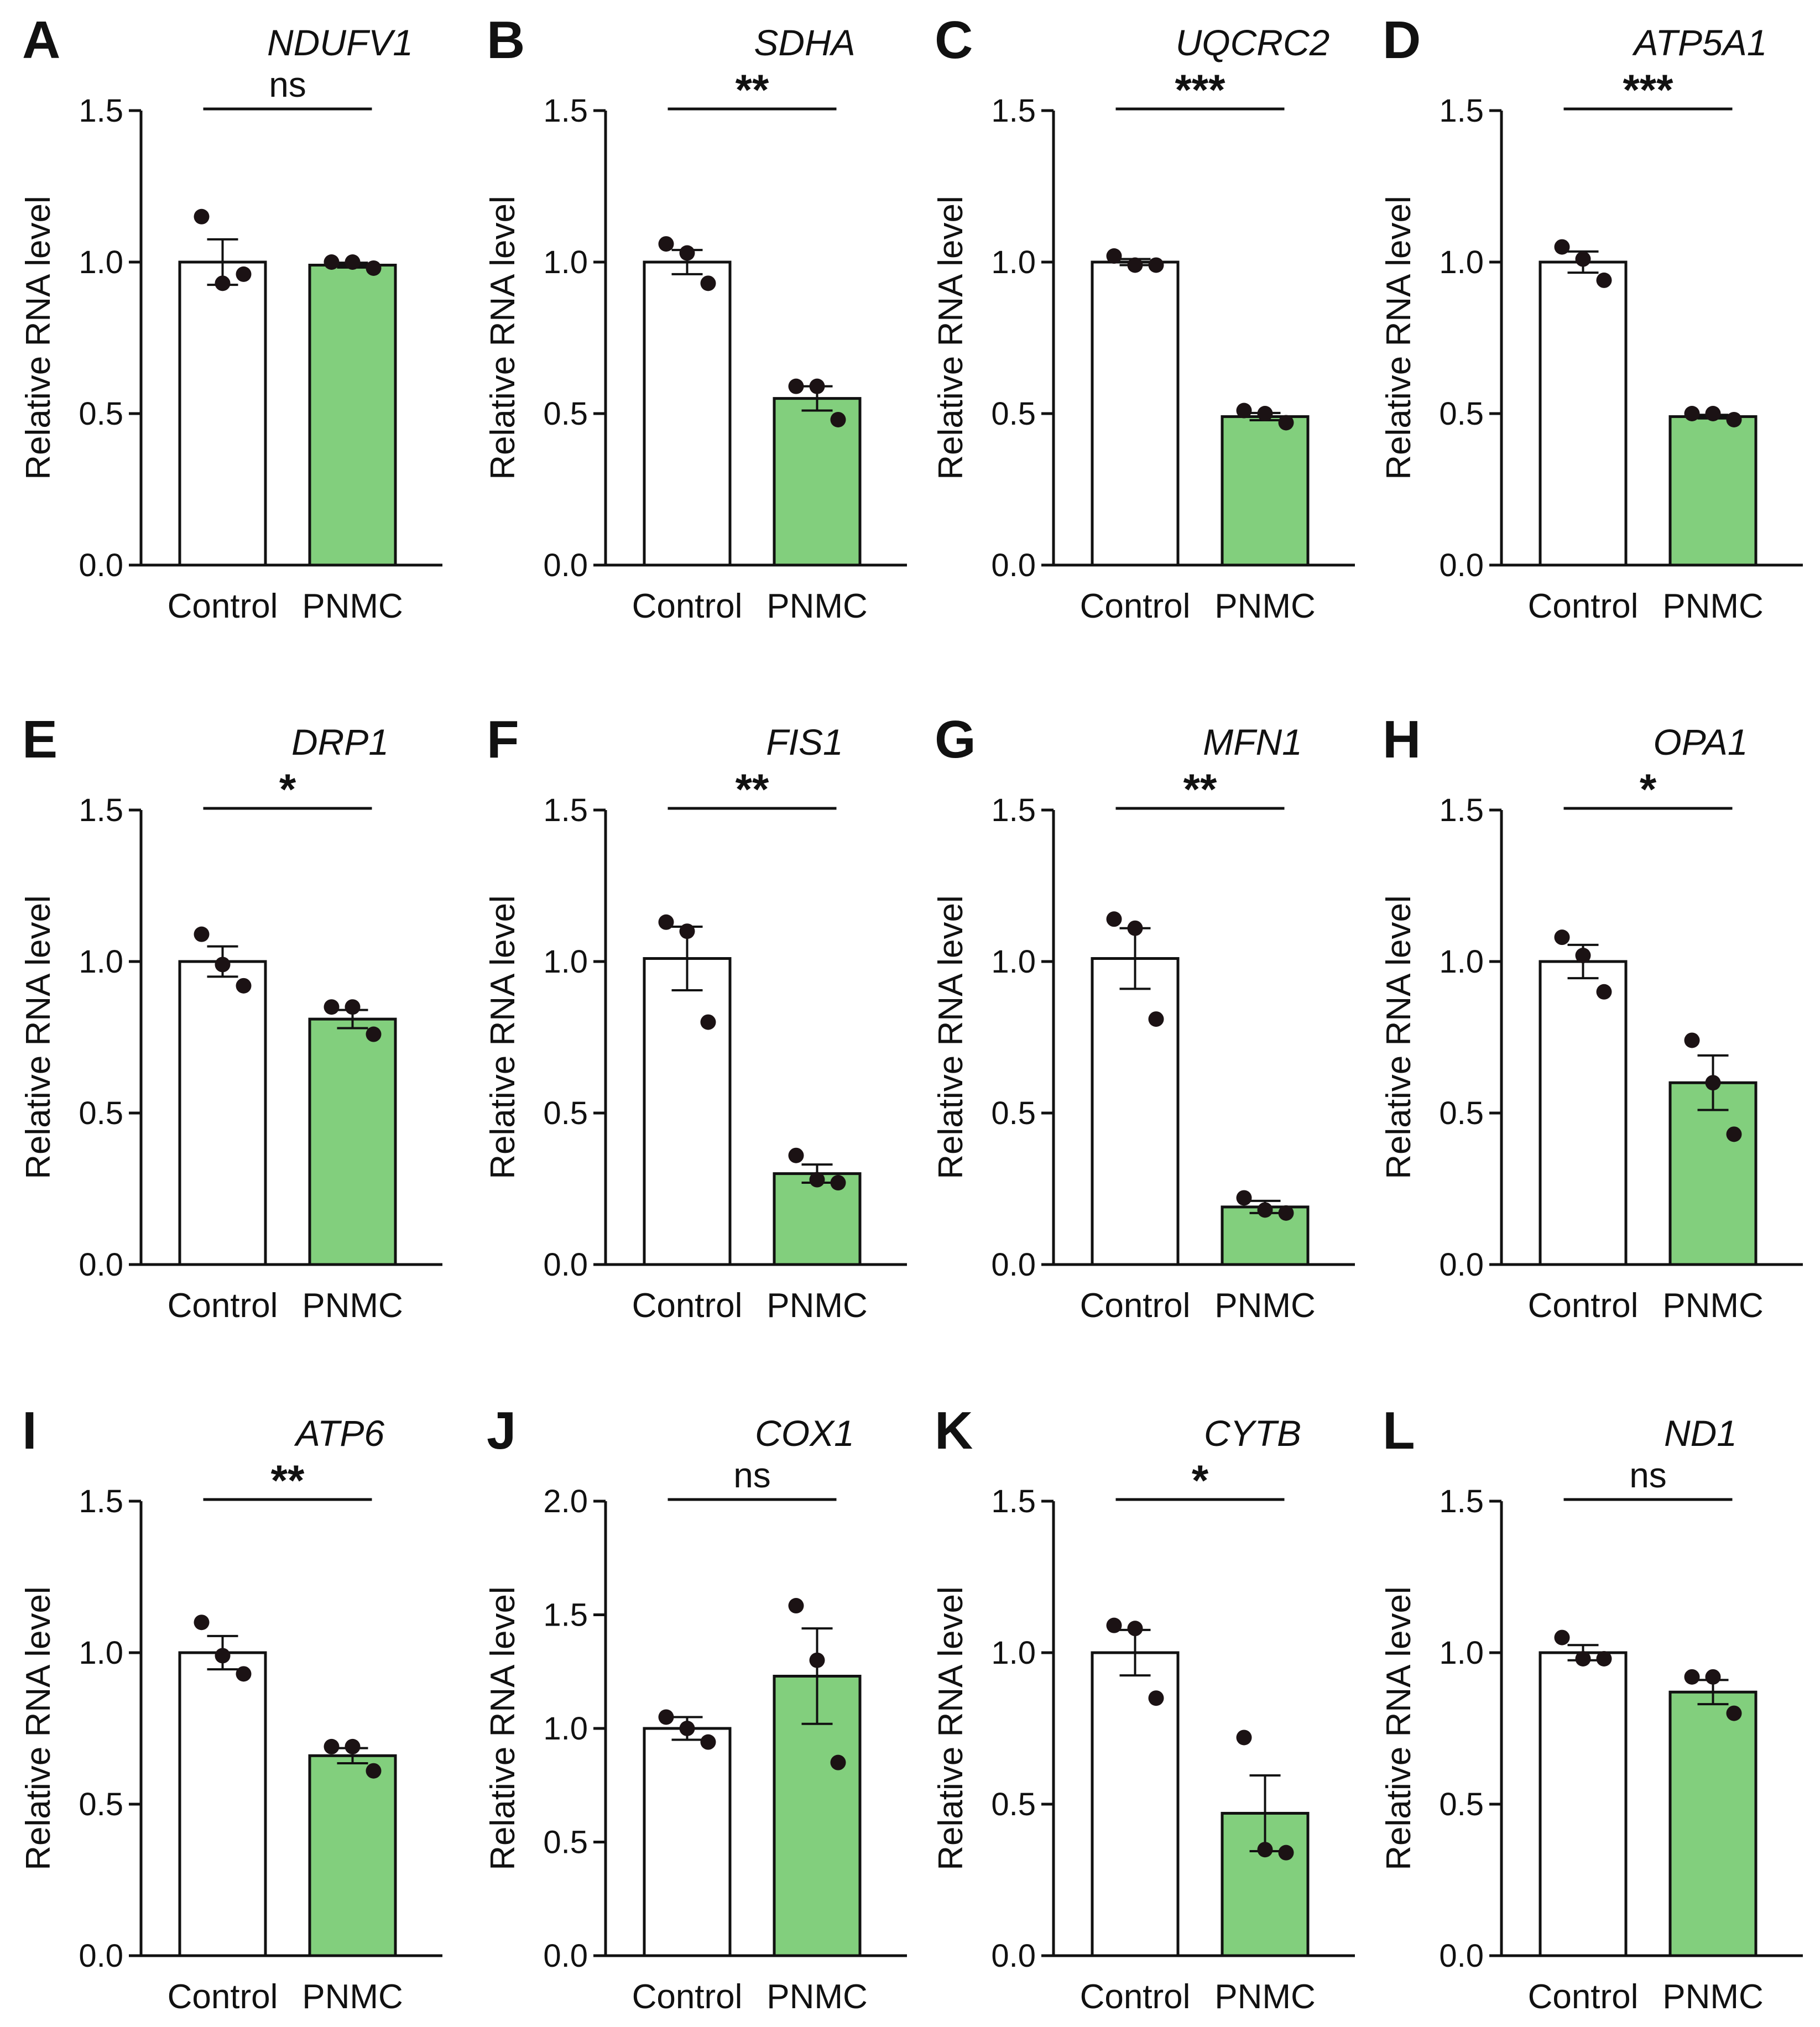 Image resolution: width=1820 pixels, height=2027 pixels. Describe the element at coordinates (804, 42) in the screenshot. I see `chart-title: SDHA` at that location.